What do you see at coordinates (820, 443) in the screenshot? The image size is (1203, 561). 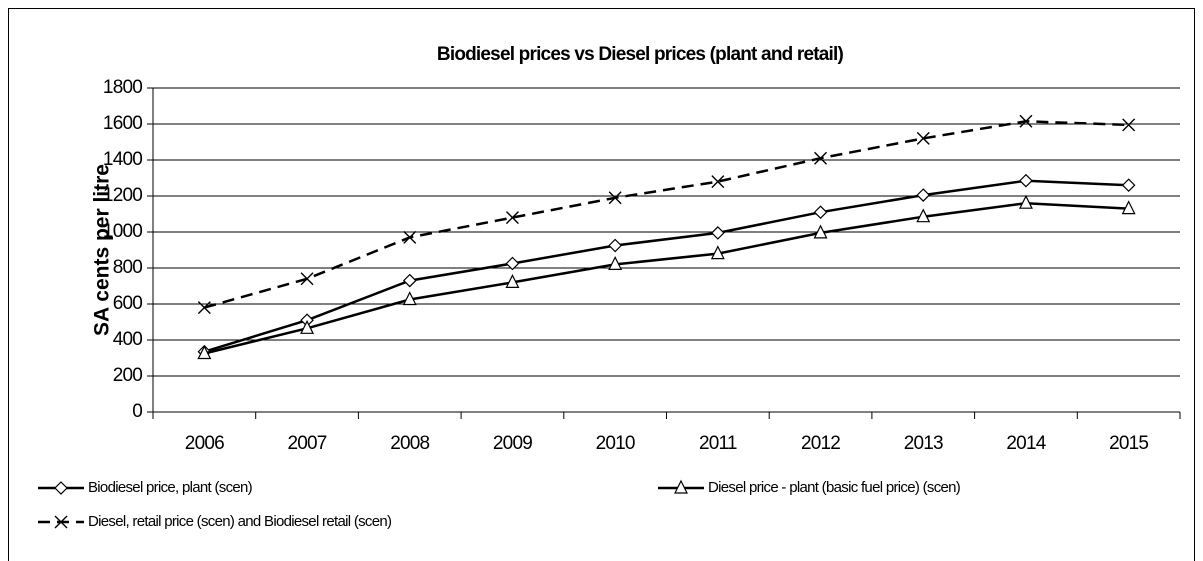 I see `x-tick-label: 2012` at bounding box center [820, 443].